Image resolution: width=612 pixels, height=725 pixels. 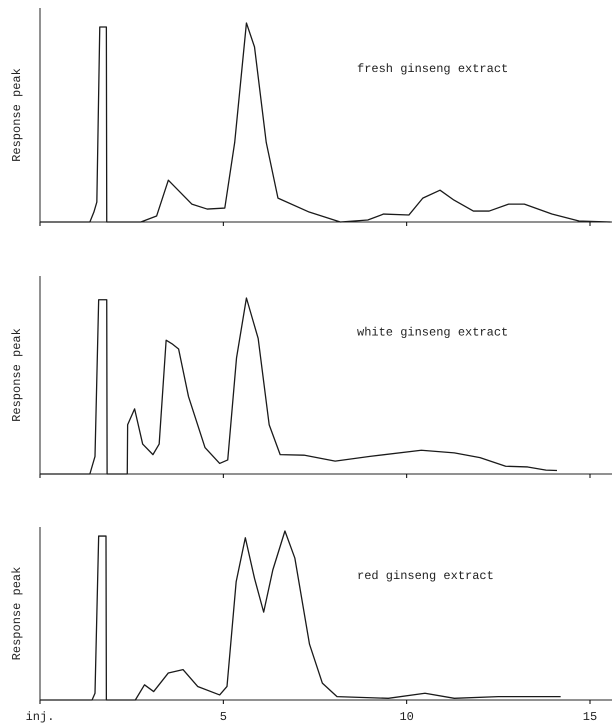 What do you see at coordinates (223, 717) in the screenshot?
I see `x-tick-label: 5` at bounding box center [223, 717].